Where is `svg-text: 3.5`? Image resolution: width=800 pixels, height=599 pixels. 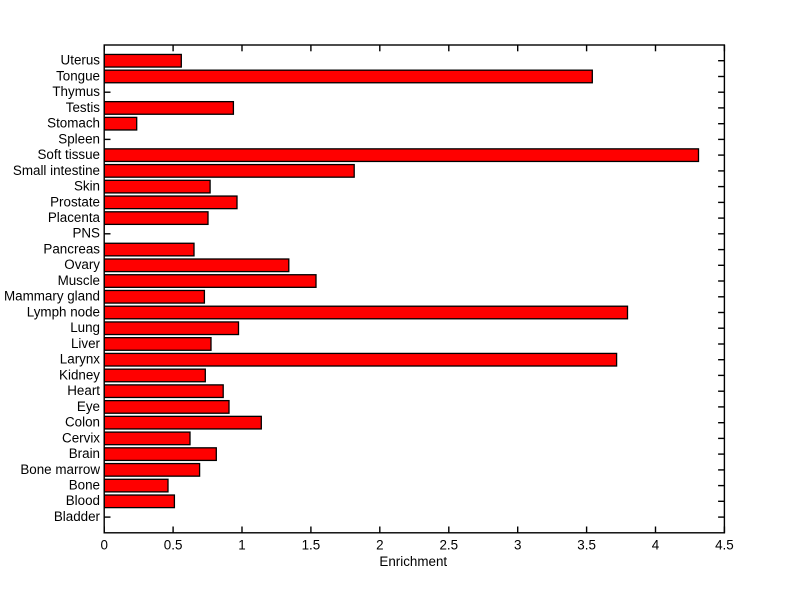 svg-text: 3.5 is located at coordinates (586, 544).